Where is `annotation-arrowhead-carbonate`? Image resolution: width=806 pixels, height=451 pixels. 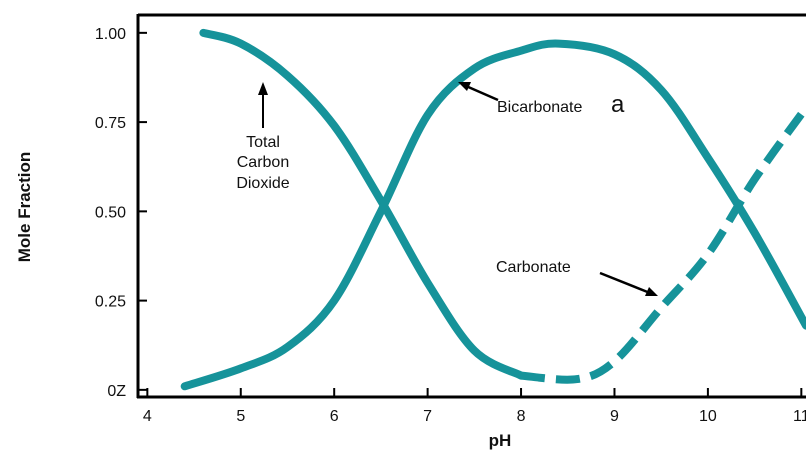
annotation-arrowhead-carbonate is located at coordinates (651, 291).